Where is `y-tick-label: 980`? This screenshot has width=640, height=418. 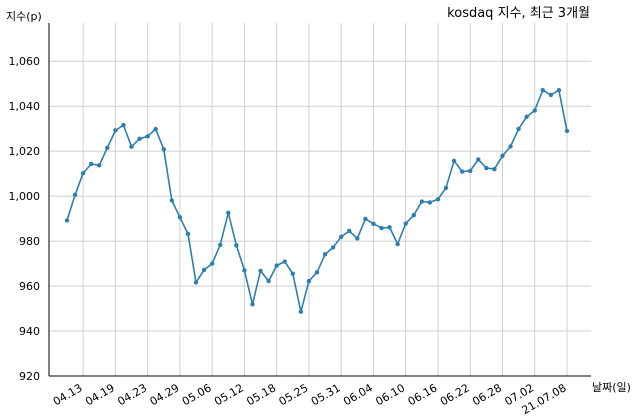
y-tick-label: 980 is located at coordinates (29, 241).